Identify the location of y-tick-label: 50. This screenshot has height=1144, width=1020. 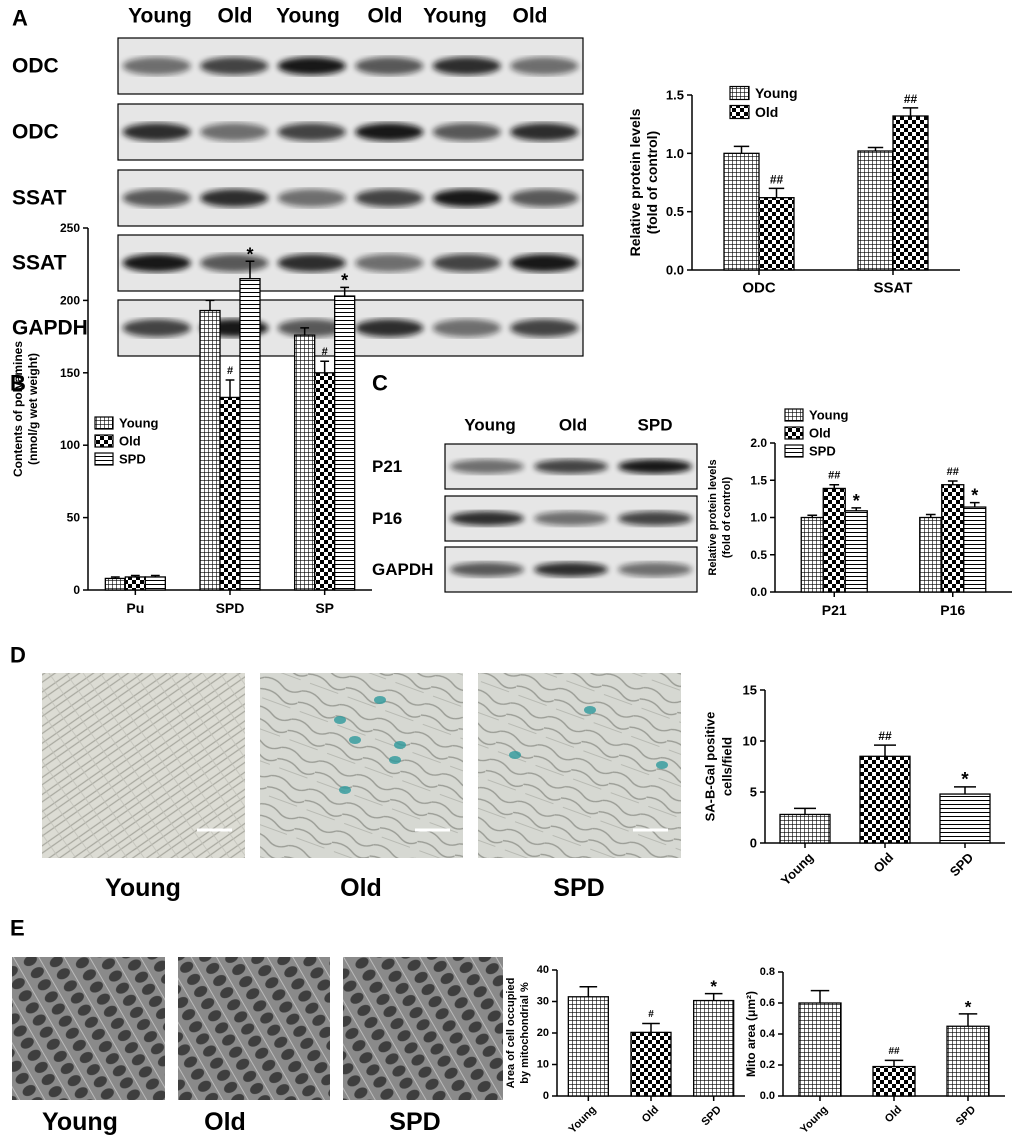
(74, 518).